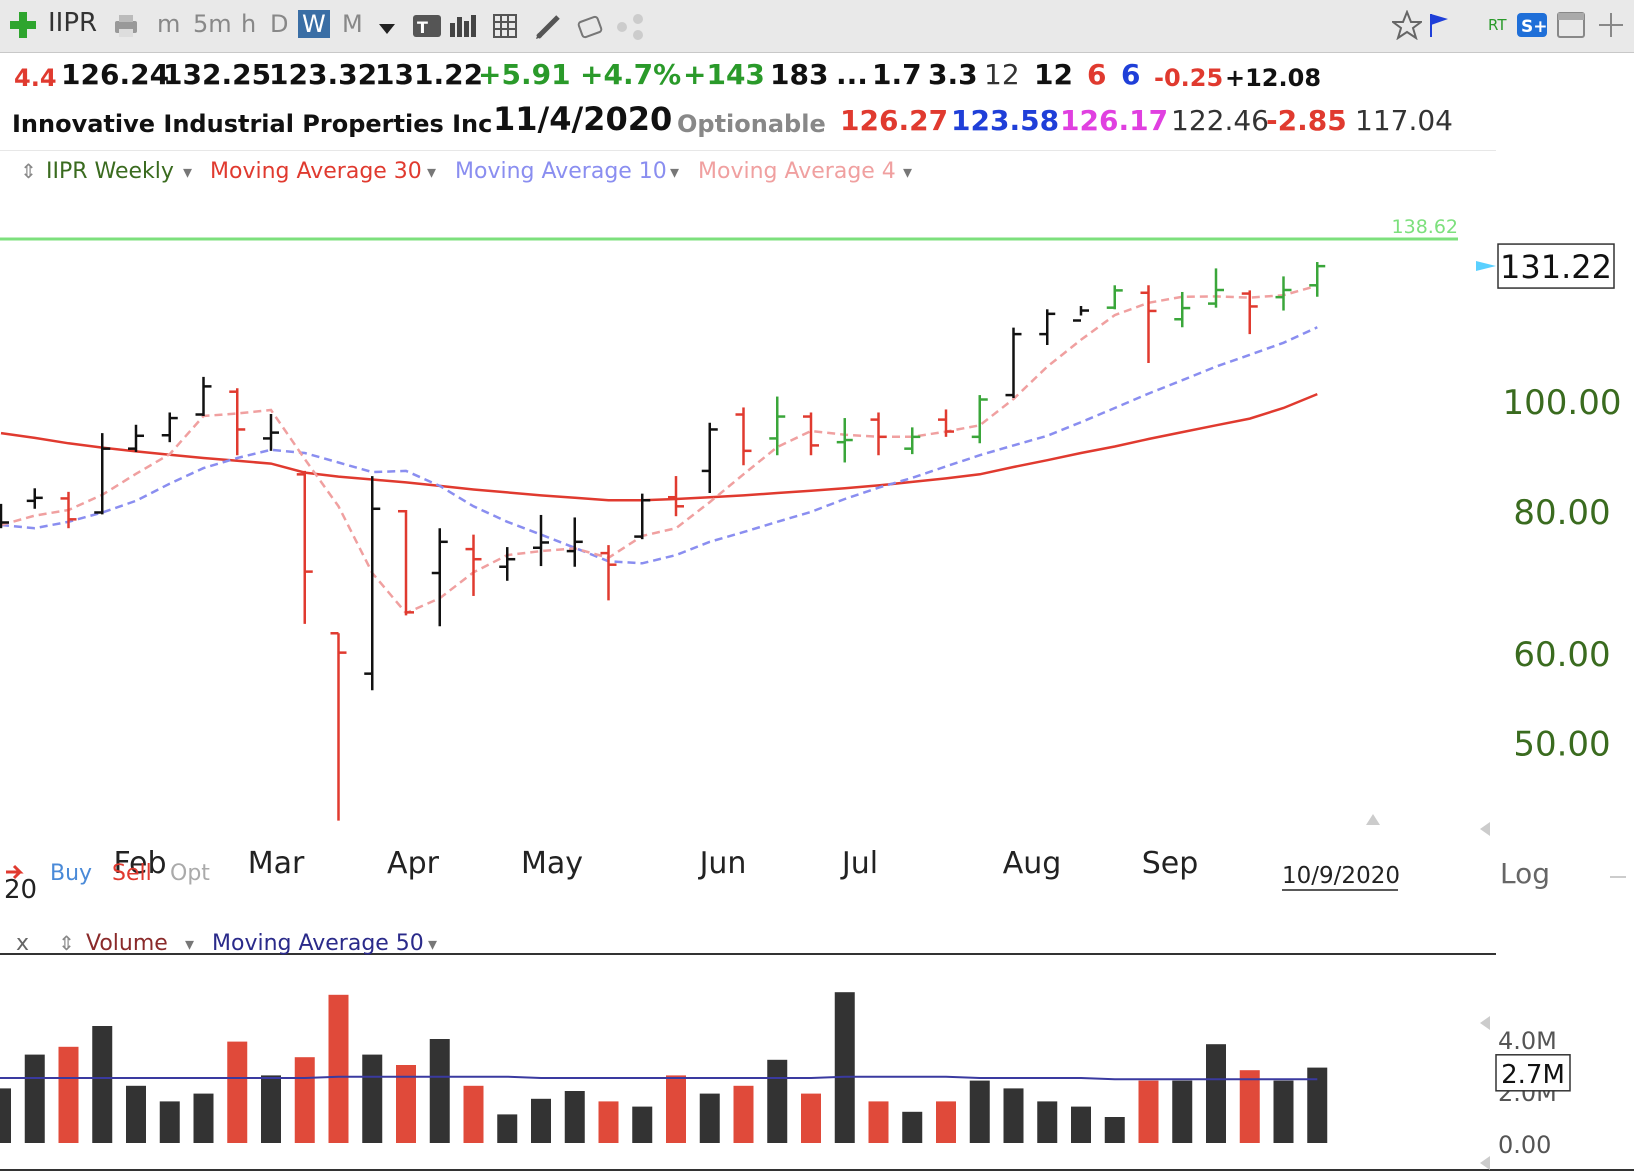 This screenshot has height=1172, width=1634. I want to click on trade-arrow-icon, so click(15, 872).